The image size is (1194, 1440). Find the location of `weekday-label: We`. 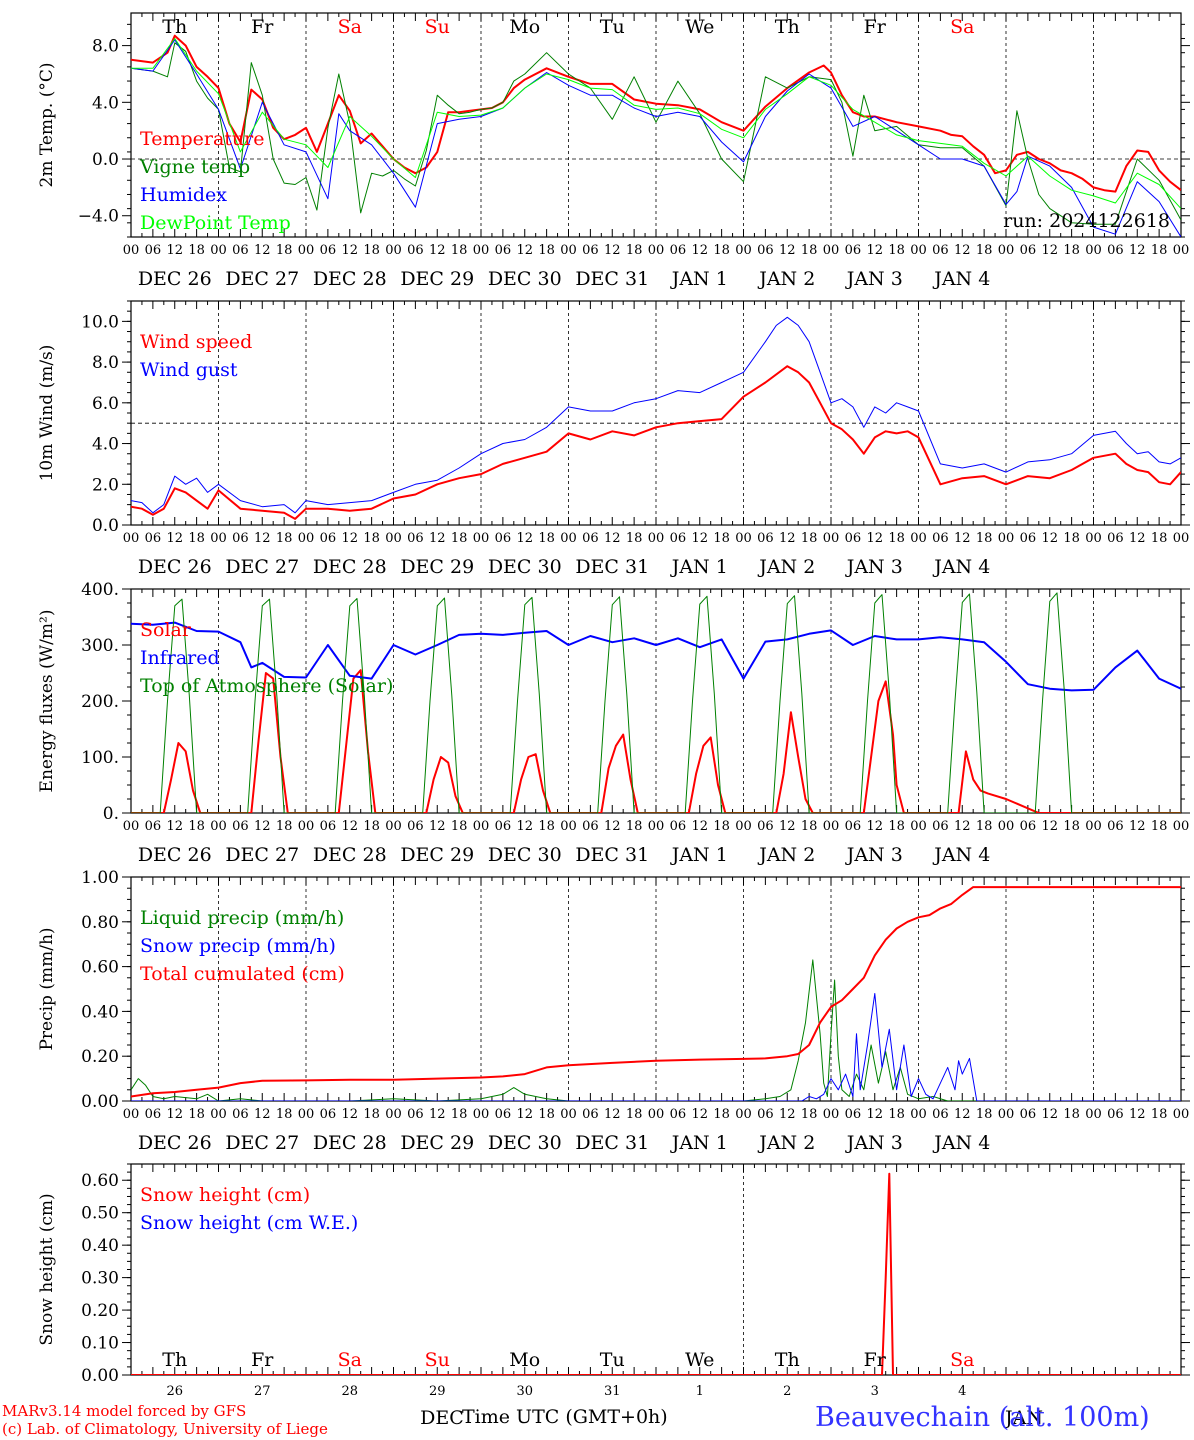

weekday-label: We is located at coordinates (699, 1360).